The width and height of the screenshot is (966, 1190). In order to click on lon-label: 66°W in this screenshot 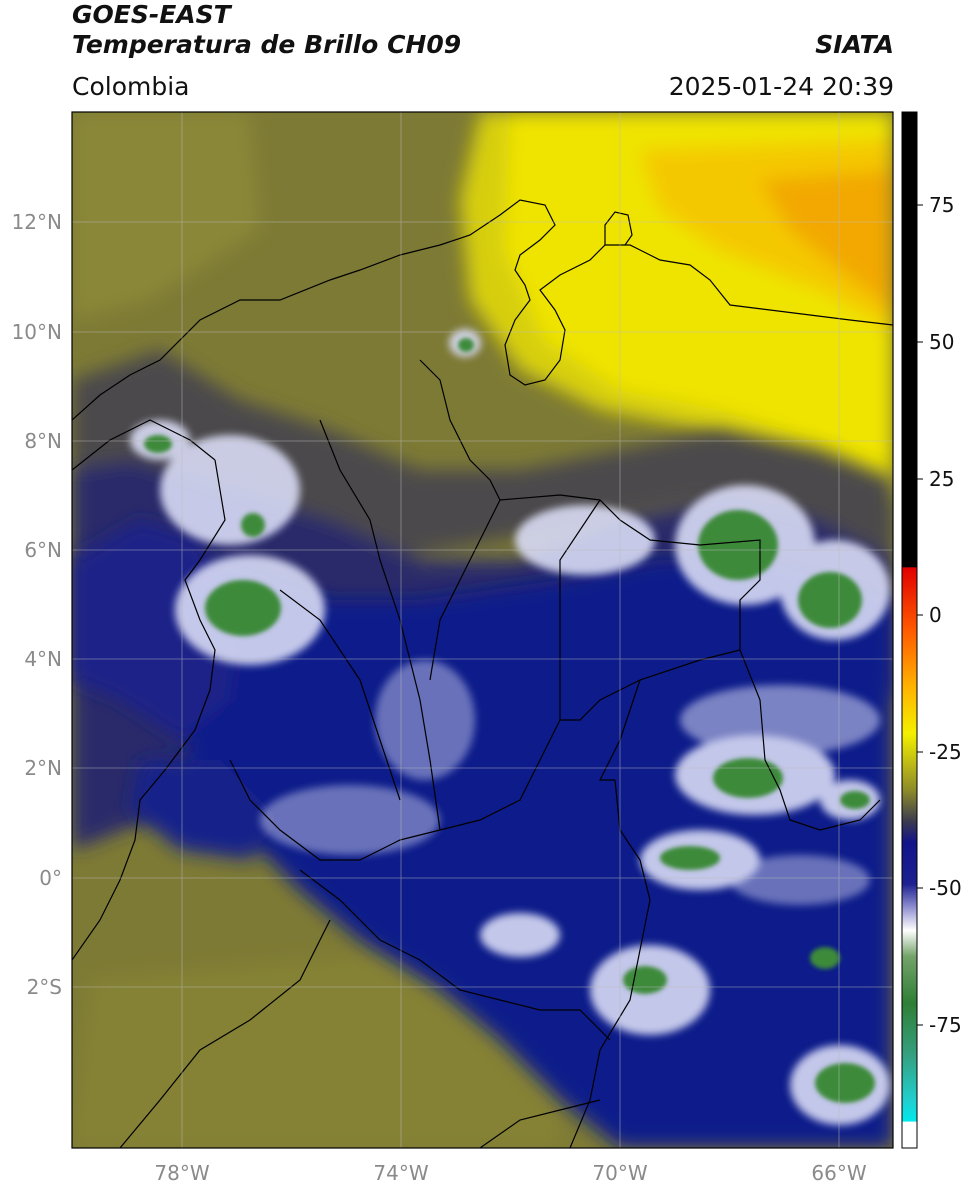, I will do `click(838, 1173)`.